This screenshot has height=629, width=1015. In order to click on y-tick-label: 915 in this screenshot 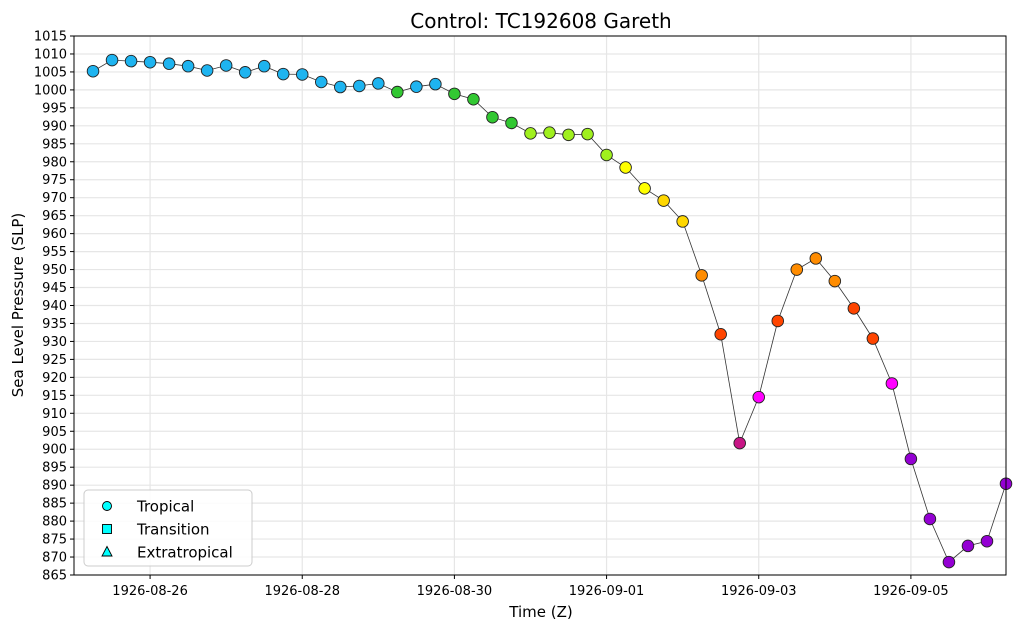, I will do `click(54, 396)`.